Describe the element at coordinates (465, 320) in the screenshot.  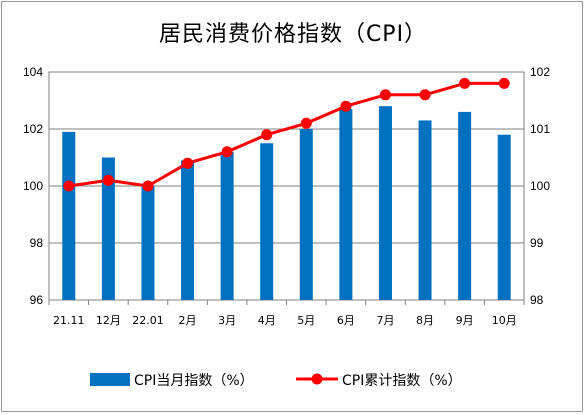
I see `x-tick-label: 9月` at that location.